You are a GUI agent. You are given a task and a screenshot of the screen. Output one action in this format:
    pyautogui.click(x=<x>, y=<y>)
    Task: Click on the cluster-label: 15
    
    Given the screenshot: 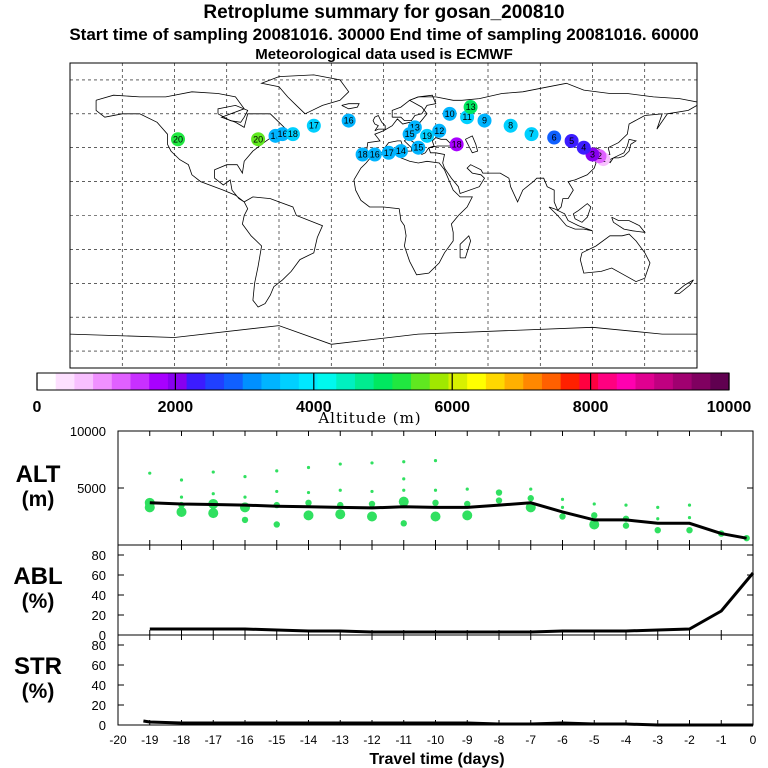 What is the action you would take?
    pyautogui.click(x=410, y=134)
    